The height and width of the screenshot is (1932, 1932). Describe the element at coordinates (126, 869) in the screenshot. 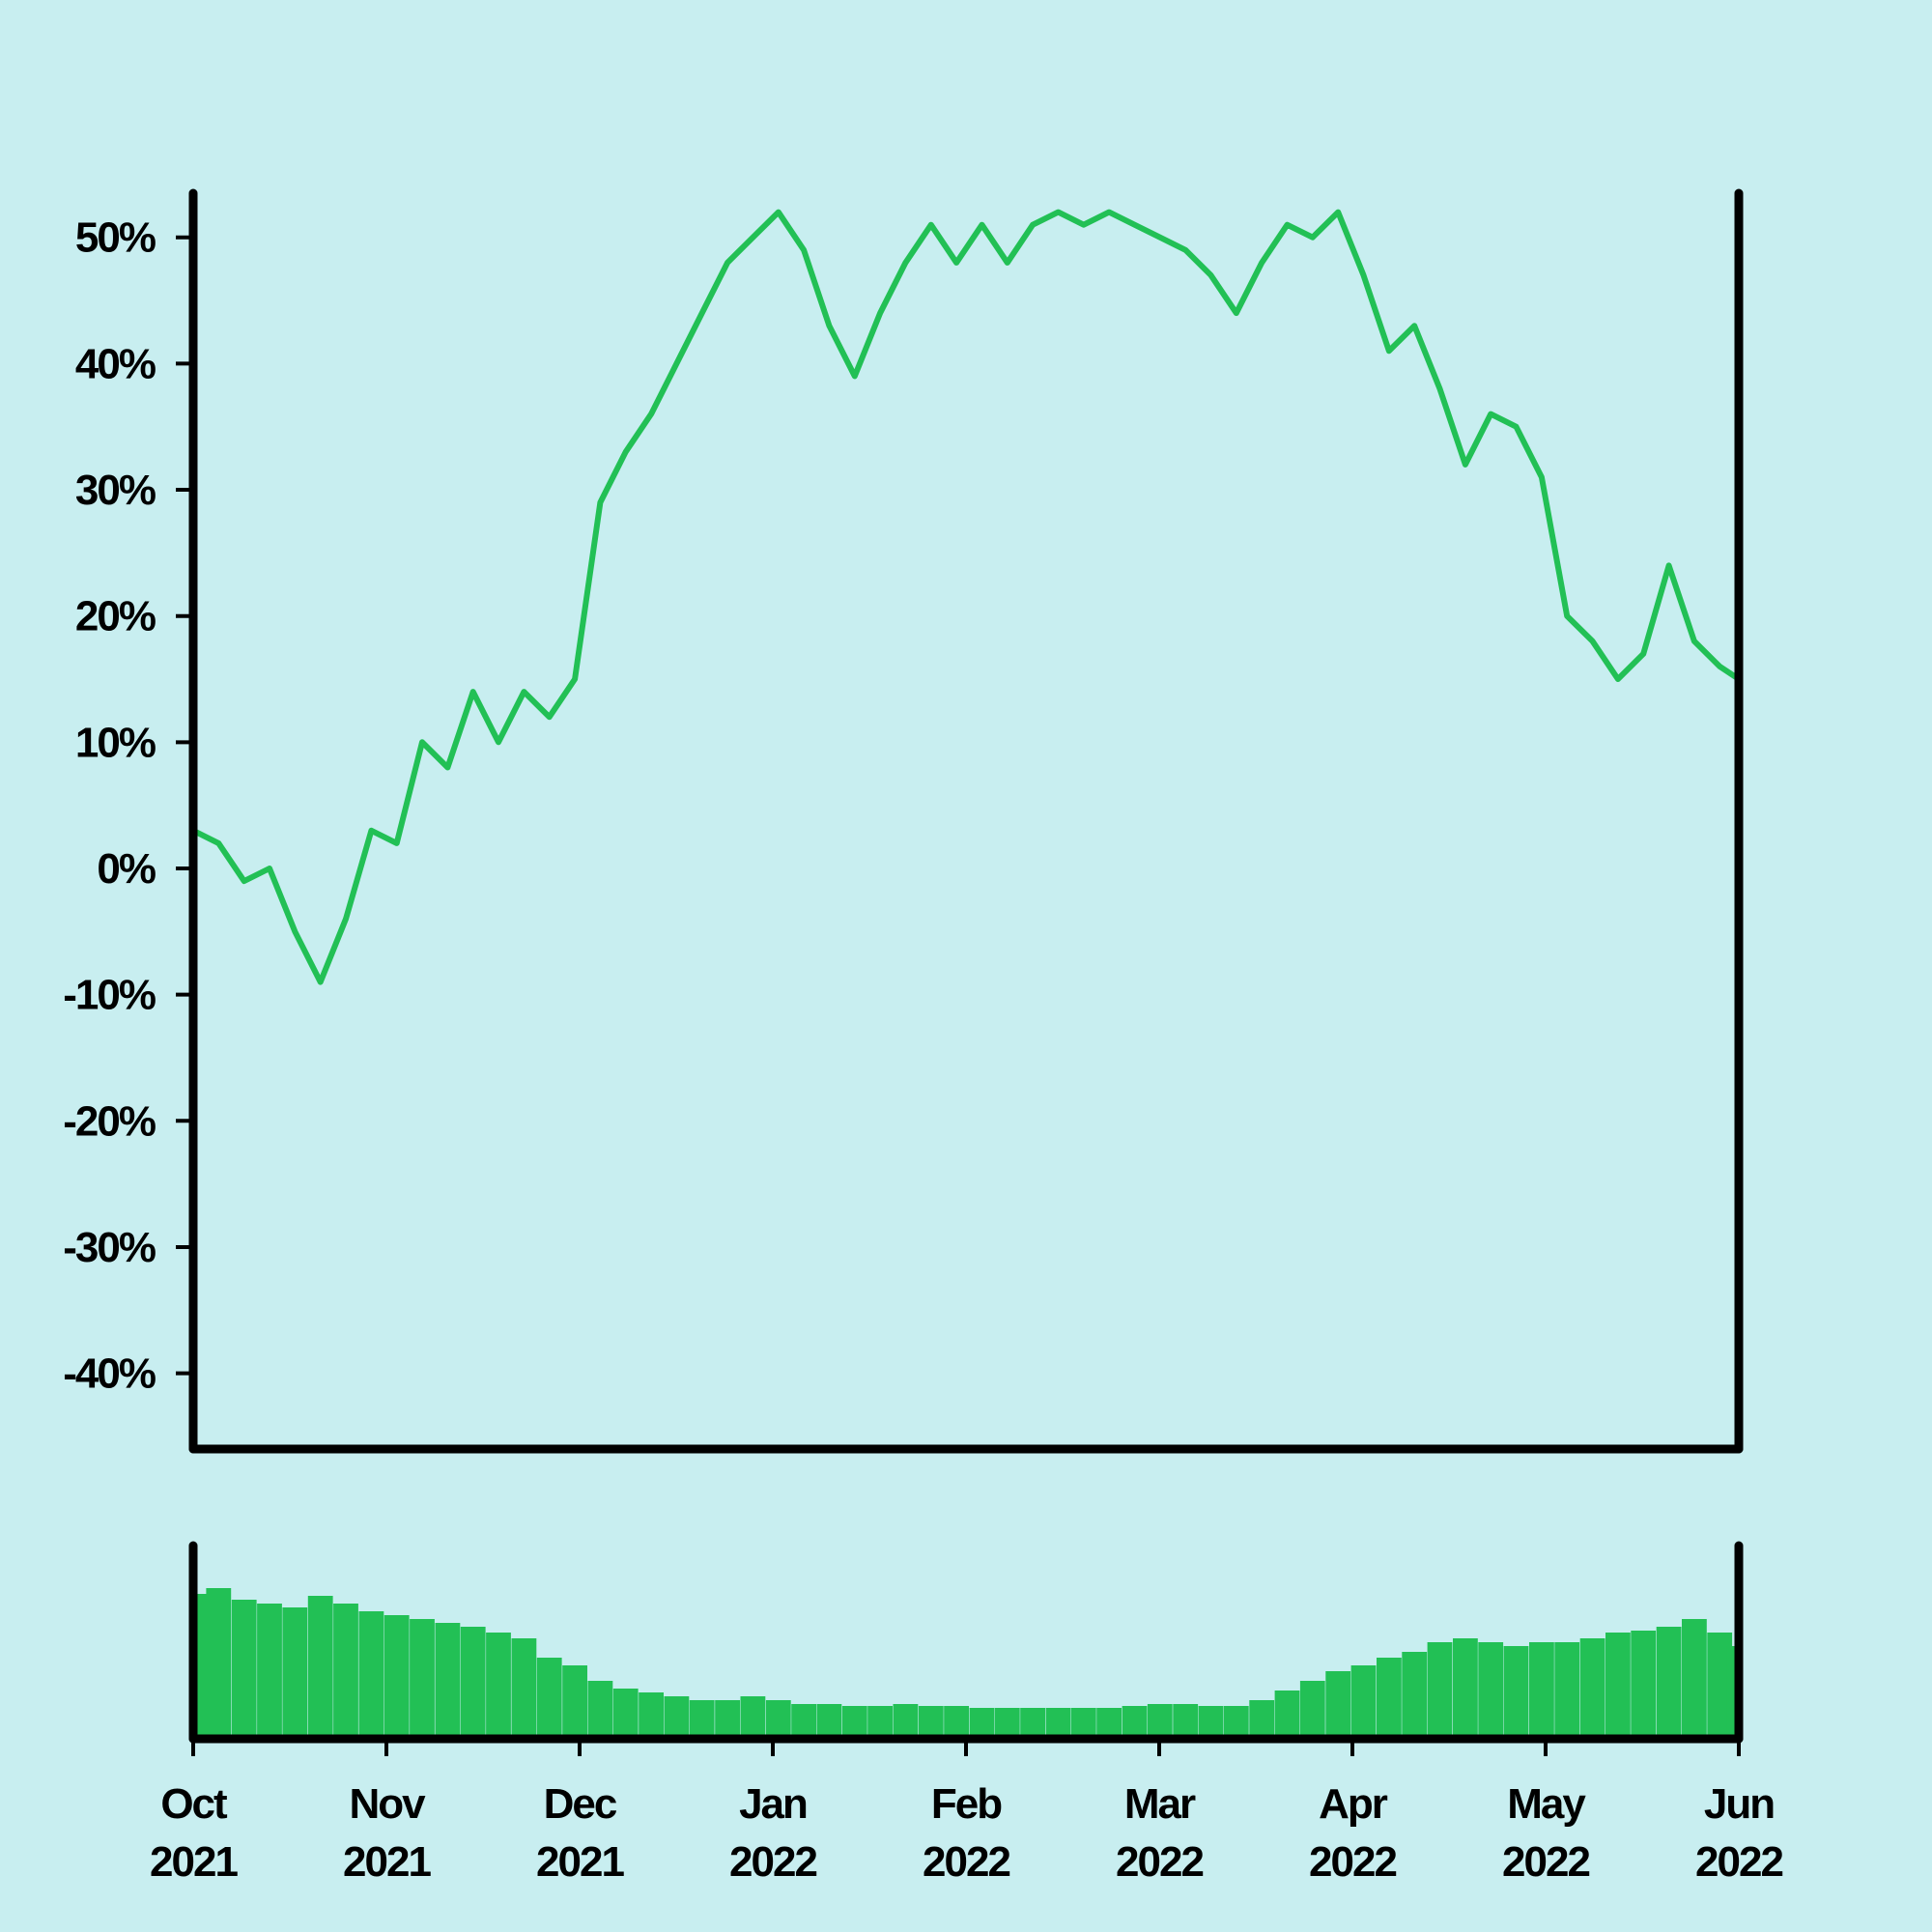

I see `y-tick-label: 0%` at that location.